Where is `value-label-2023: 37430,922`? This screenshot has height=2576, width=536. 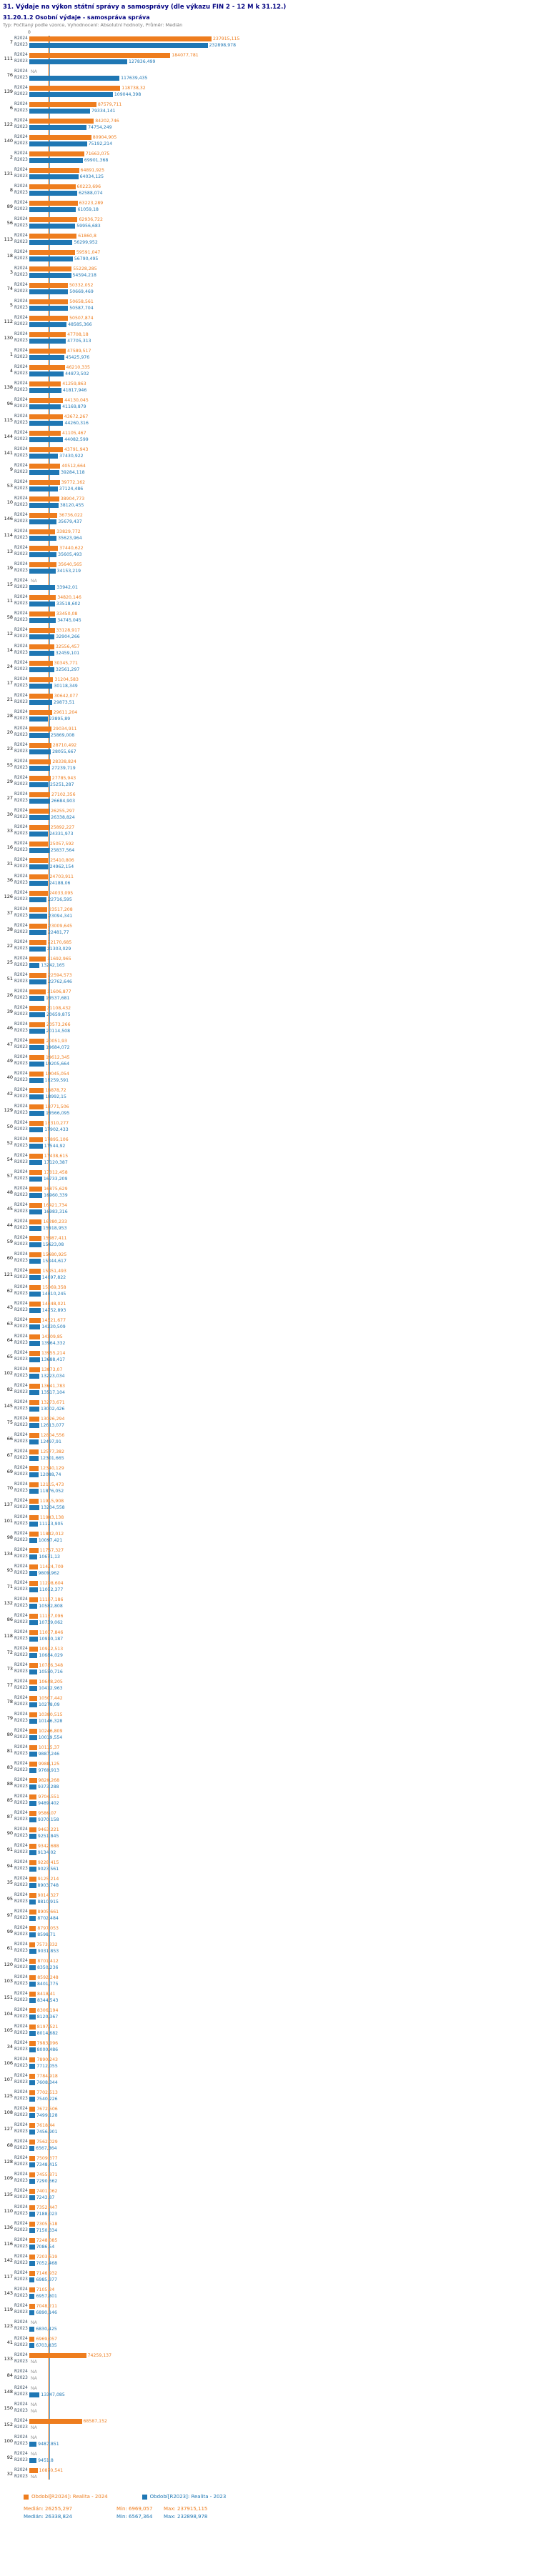
value-label-2023: 37430,922 is located at coordinates (71, 456).